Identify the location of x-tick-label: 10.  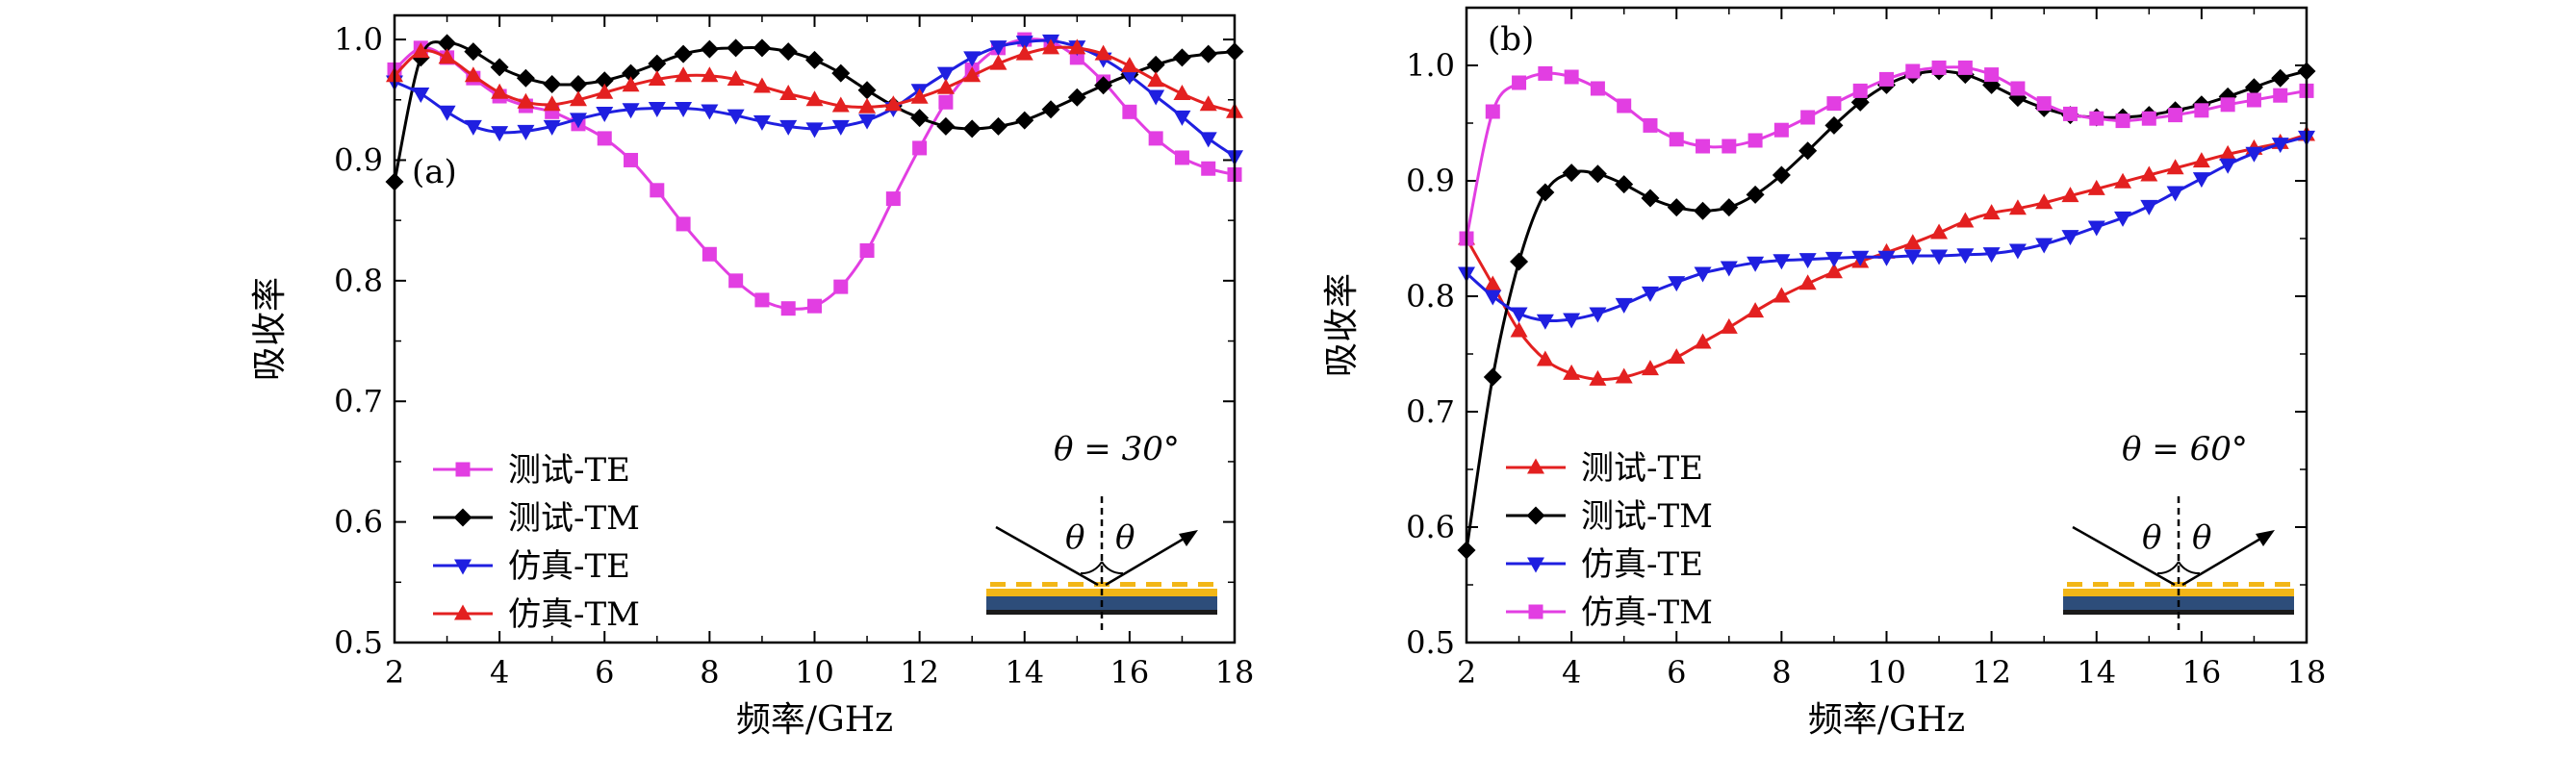
(1886, 672).